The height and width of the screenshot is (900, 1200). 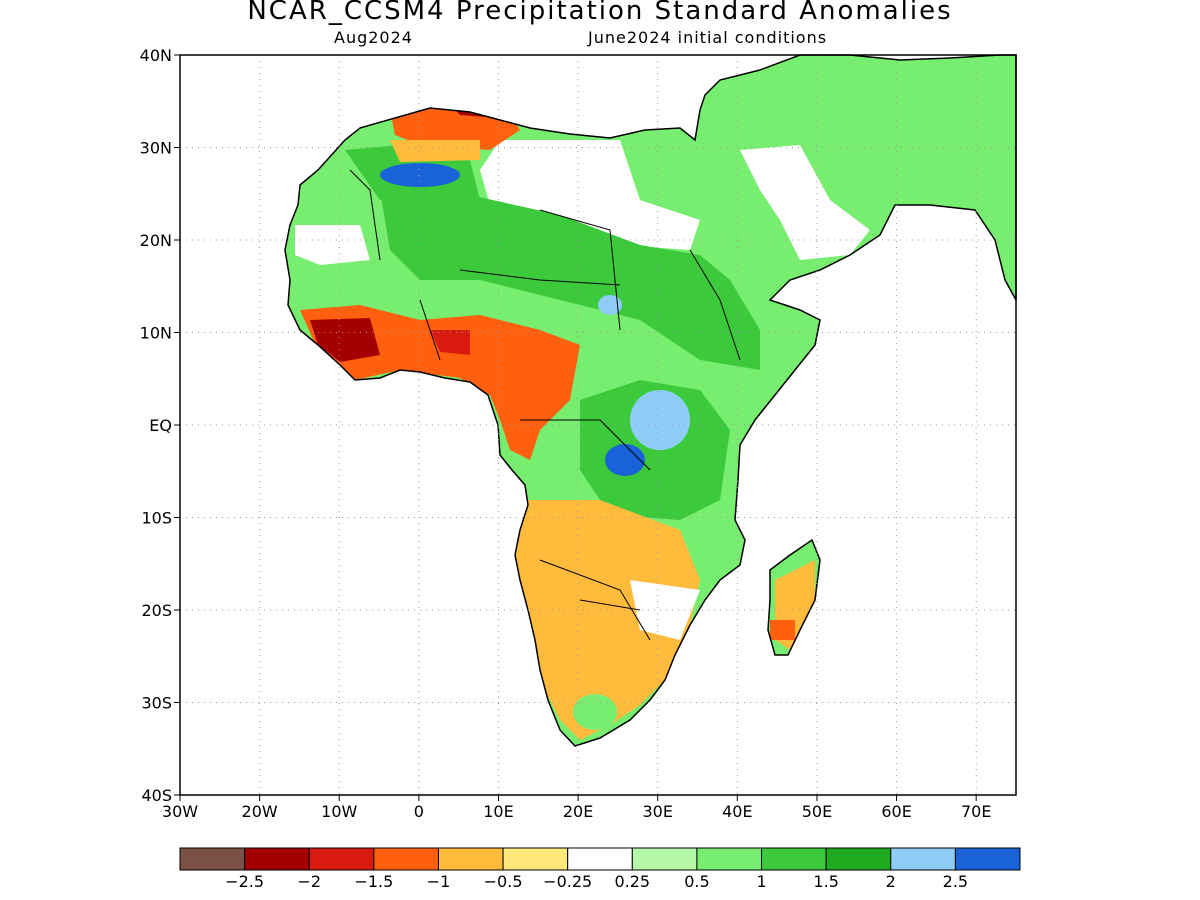 What do you see at coordinates (156, 518) in the screenshot?
I see `lat-tick-label: 10S` at bounding box center [156, 518].